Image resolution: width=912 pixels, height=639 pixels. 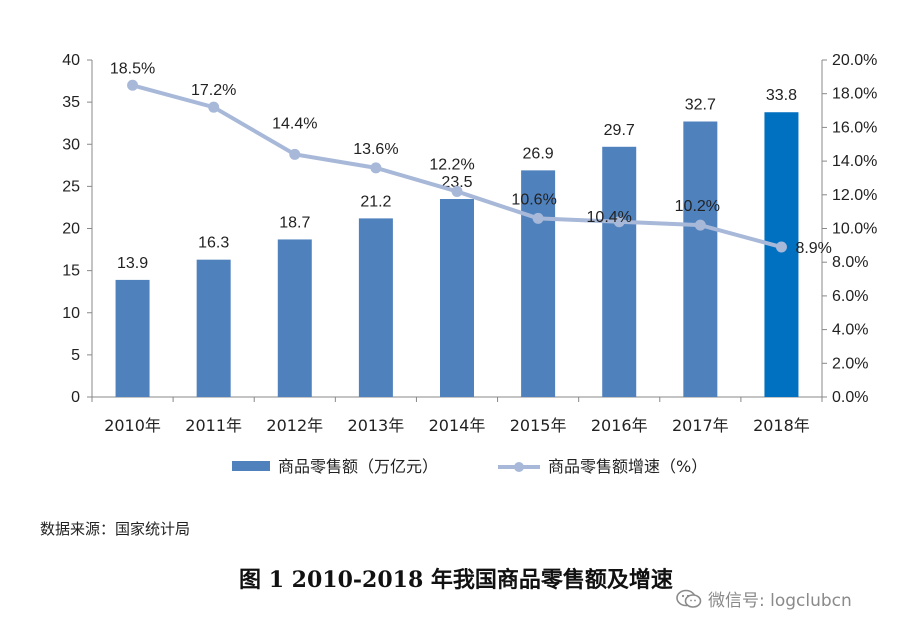 I want to click on y-right-tick-label: 20.0%, so click(x=854, y=60).